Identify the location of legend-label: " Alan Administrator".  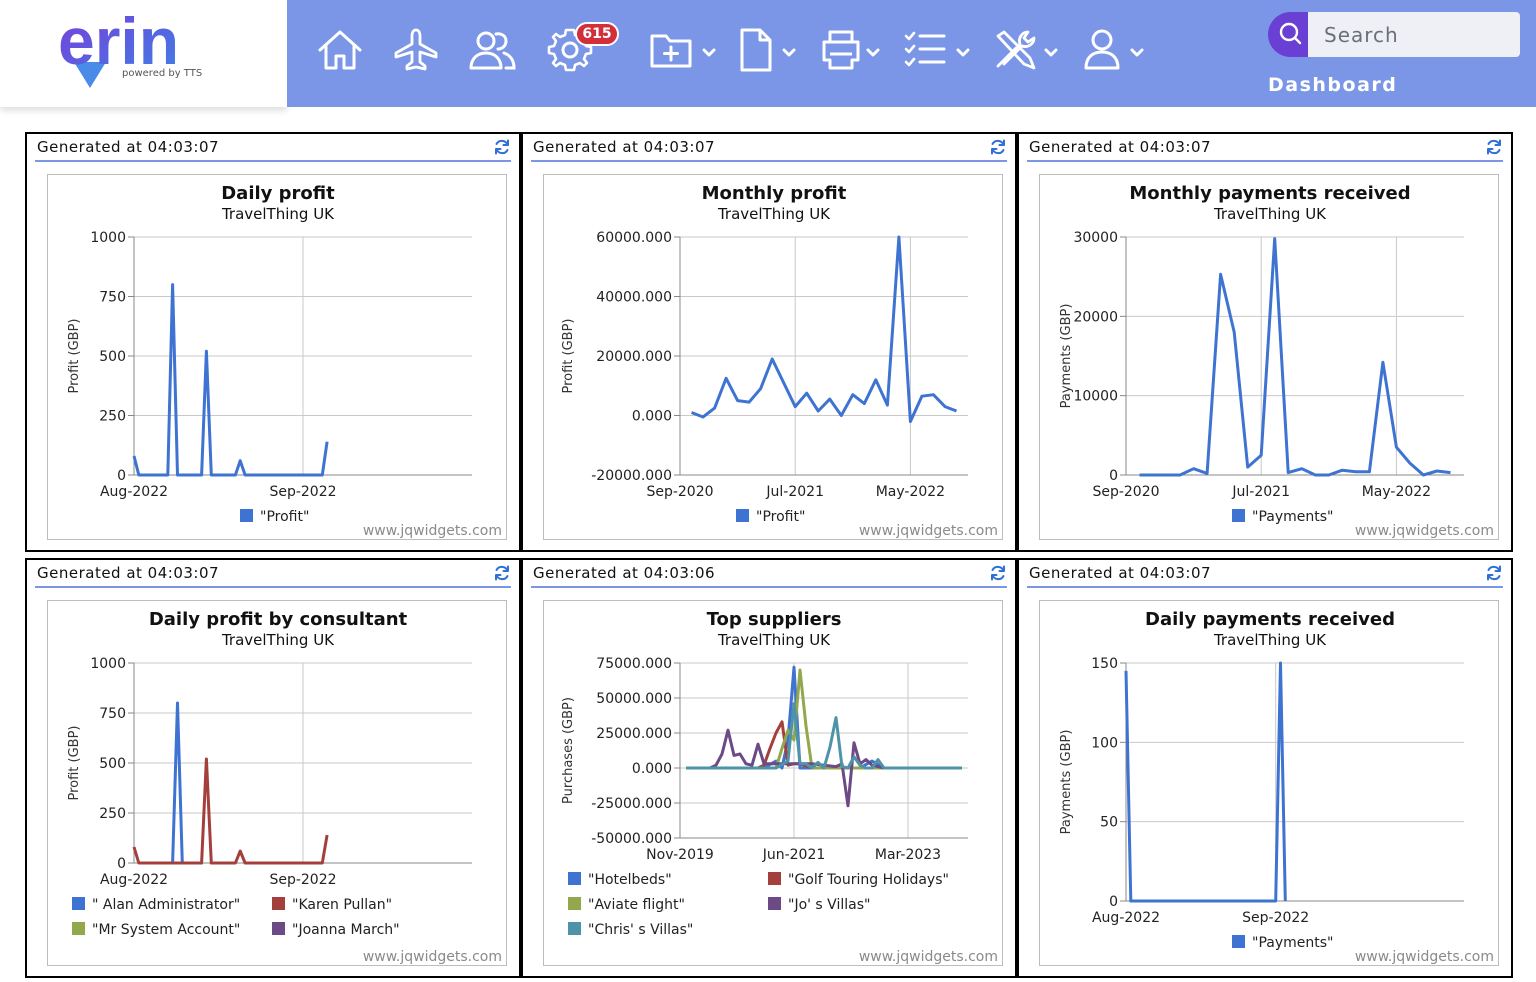
(166, 905).